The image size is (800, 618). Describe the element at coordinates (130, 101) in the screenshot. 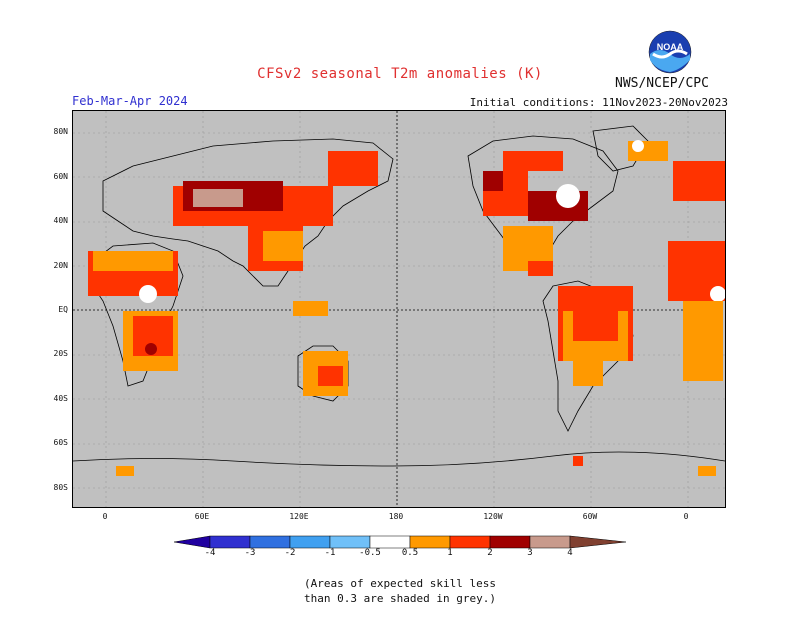

I see `forecast-period: Feb-Mar-Apr 2024` at that location.